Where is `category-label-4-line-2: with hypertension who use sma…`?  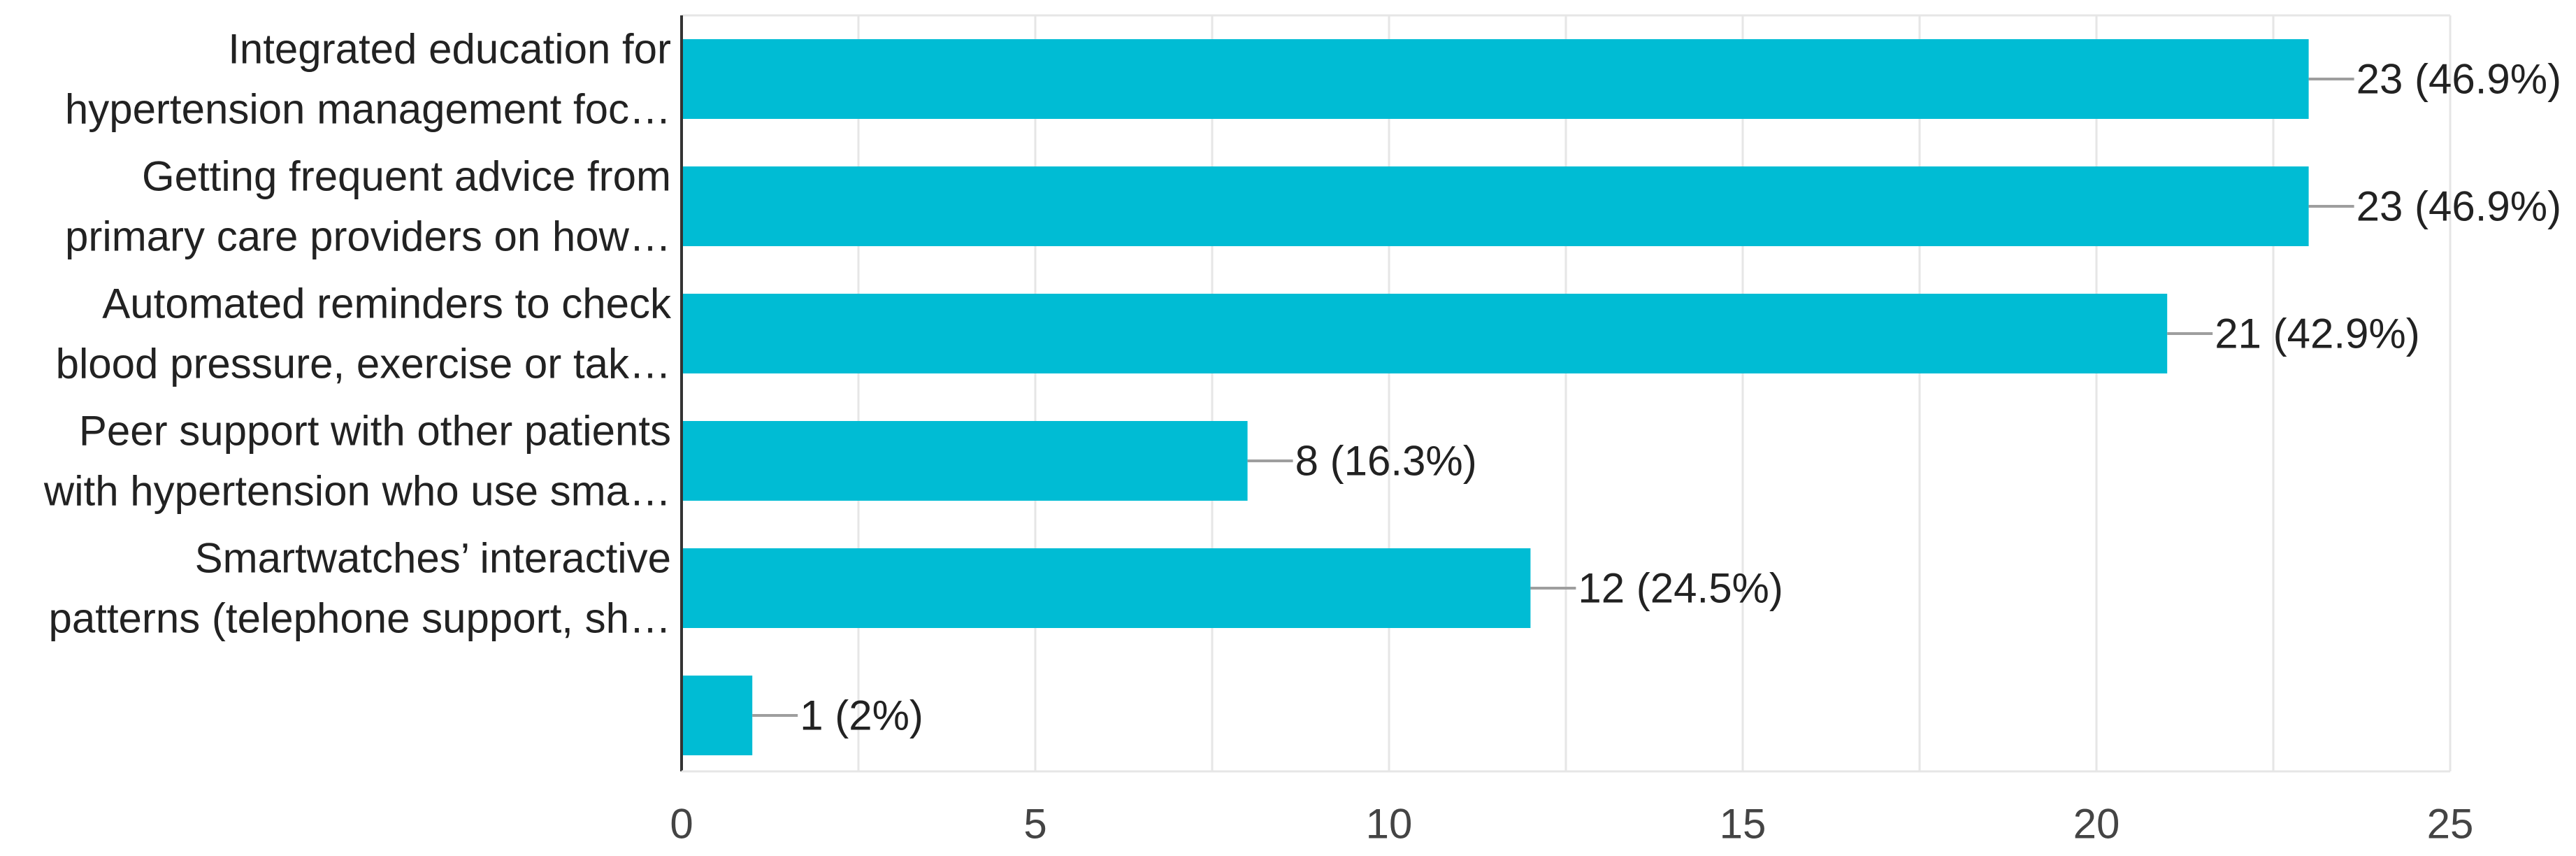 category-label-4-line-2: with hypertension who use sma… is located at coordinates (357, 491).